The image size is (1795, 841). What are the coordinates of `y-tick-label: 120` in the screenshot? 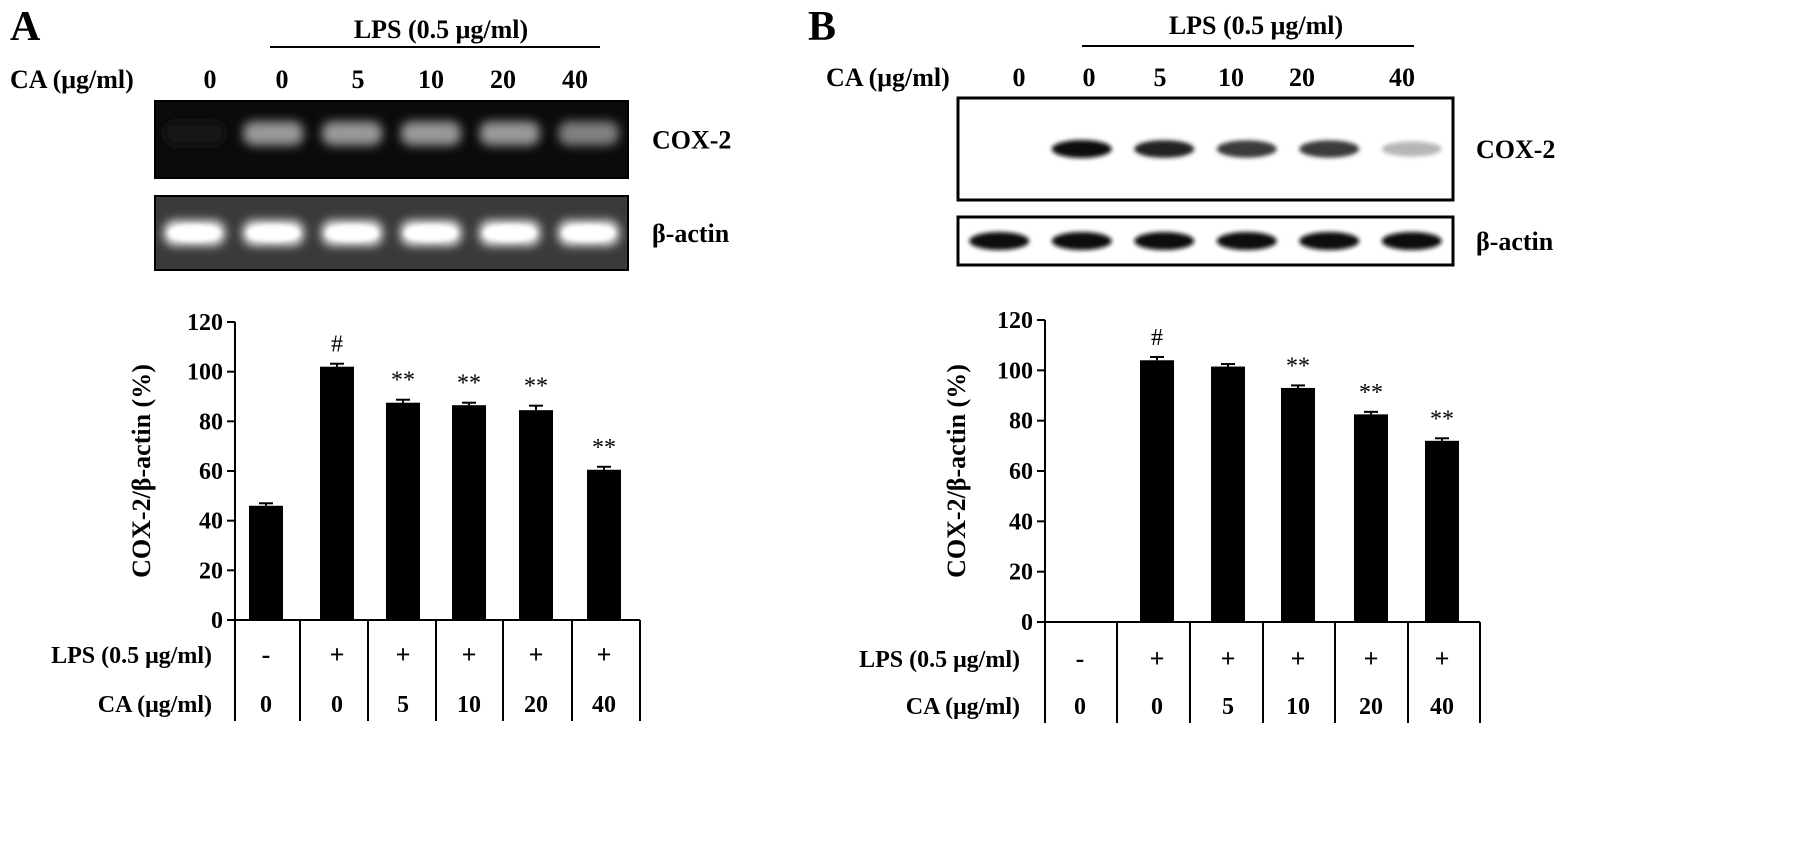 It's located at (205, 323).